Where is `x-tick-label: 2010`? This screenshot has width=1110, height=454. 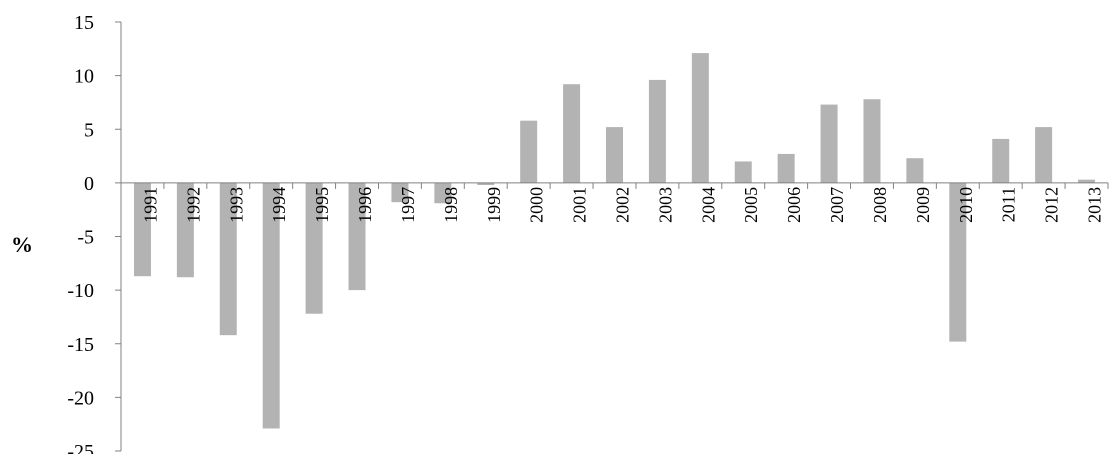 x-tick-label: 2010 is located at coordinates (966, 205).